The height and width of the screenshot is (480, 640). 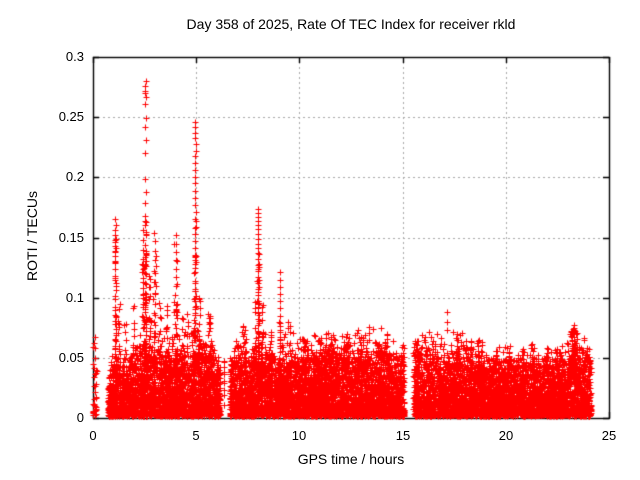 What do you see at coordinates (506, 435) in the screenshot?
I see `x-tick-label: 20` at bounding box center [506, 435].